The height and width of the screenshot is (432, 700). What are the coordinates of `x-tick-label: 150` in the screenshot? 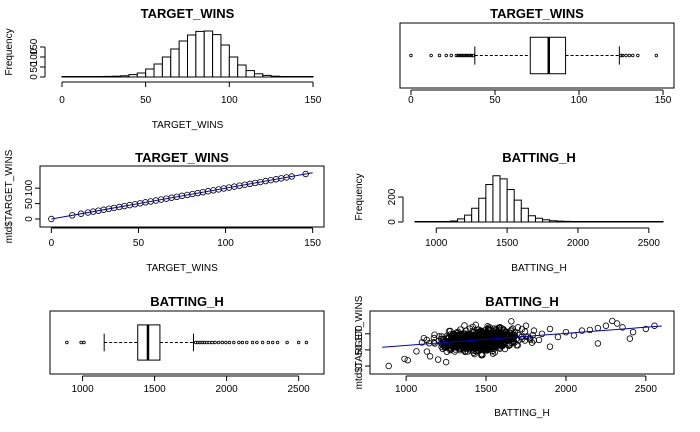 It's located at (663, 100).